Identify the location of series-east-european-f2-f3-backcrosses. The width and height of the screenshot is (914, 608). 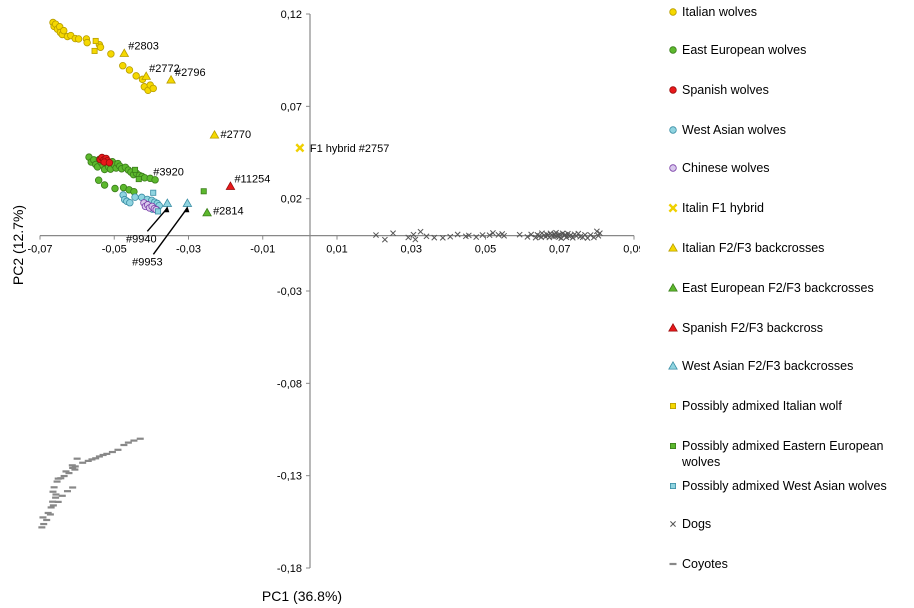
(207, 212).